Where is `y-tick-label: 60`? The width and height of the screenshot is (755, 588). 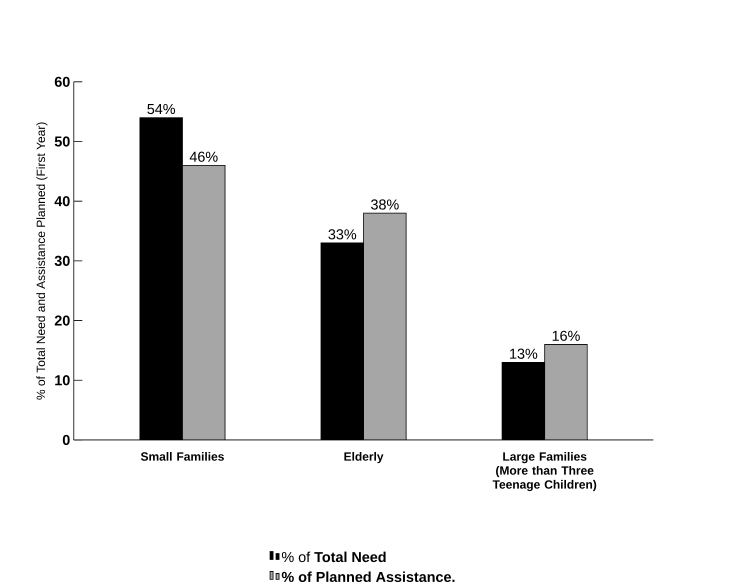
y-tick-label: 60 is located at coordinates (62, 82).